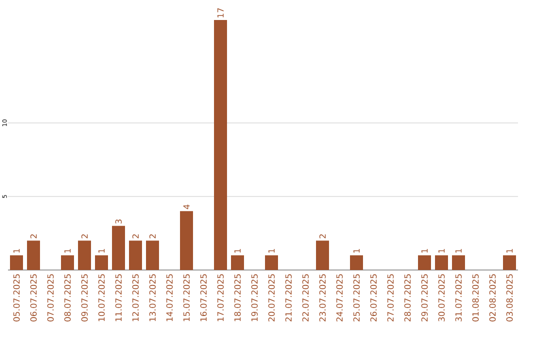 The width and height of the screenshot is (540, 340). I want to click on x-tick-label: 20.07.2025, so click(271, 298).